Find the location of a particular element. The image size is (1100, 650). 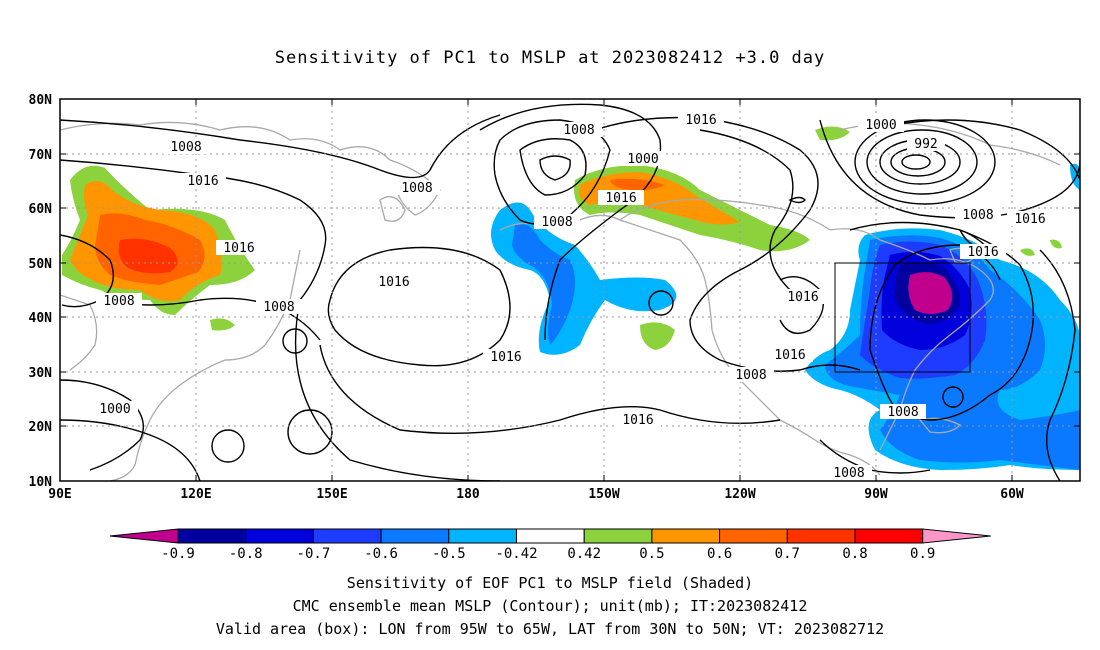

colorbar-label: -0.5 is located at coordinates (449, 554).